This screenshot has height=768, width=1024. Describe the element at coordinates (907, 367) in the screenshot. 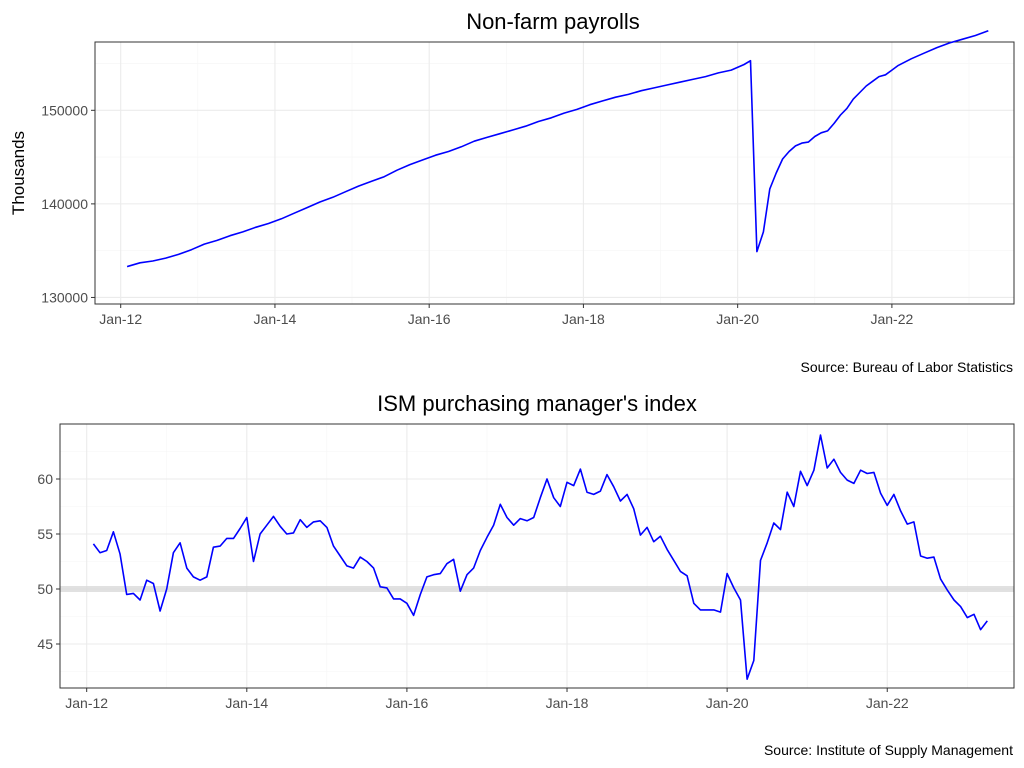

I see `caption-payrolls: Source: Bureau of Labor Statistics` at that location.